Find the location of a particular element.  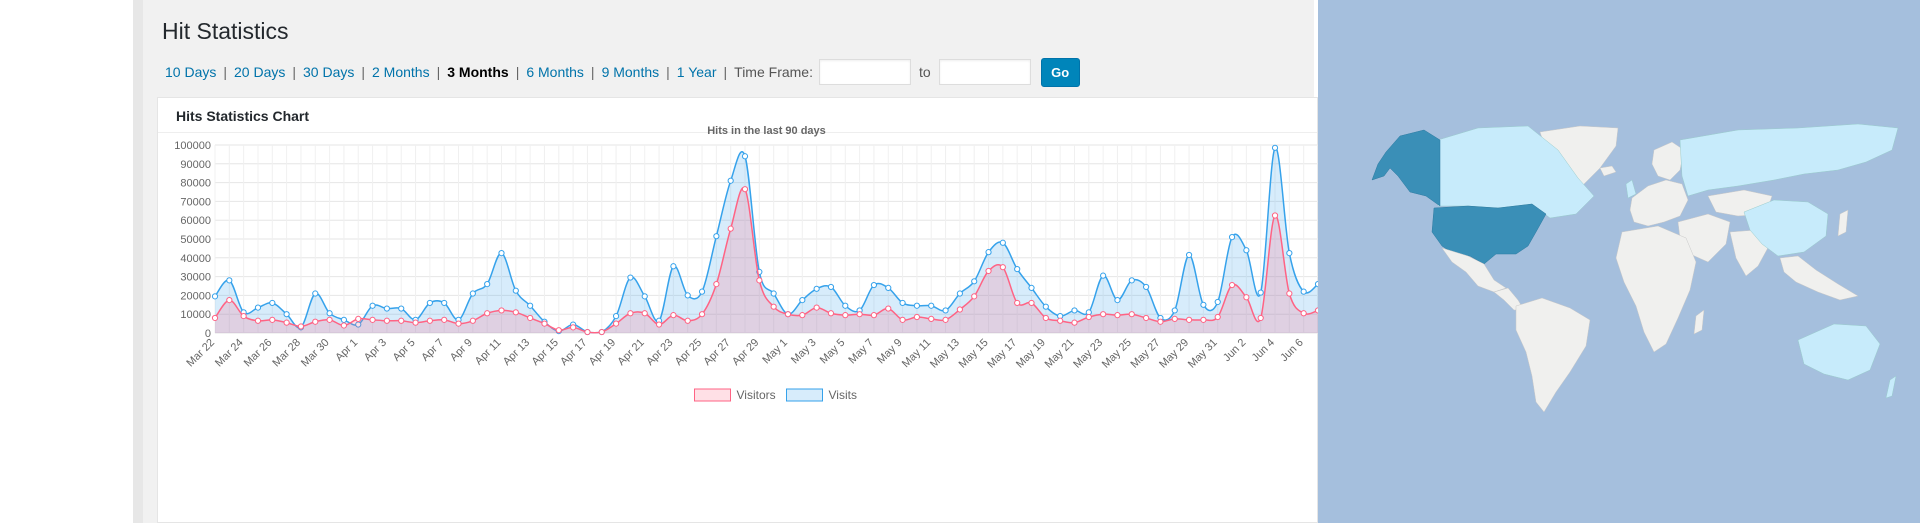

legend-swatch-visitors is located at coordinates (712, 395).